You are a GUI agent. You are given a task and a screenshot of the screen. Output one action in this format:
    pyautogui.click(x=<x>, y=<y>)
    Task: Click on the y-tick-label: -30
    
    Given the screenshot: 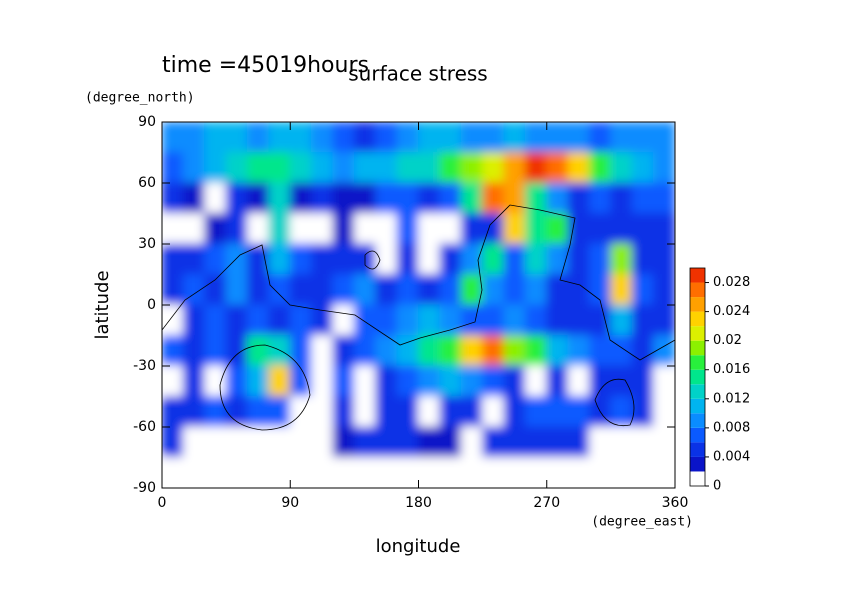 What is the action you would take?
    pyautogui.click(x=144, y=366)
    